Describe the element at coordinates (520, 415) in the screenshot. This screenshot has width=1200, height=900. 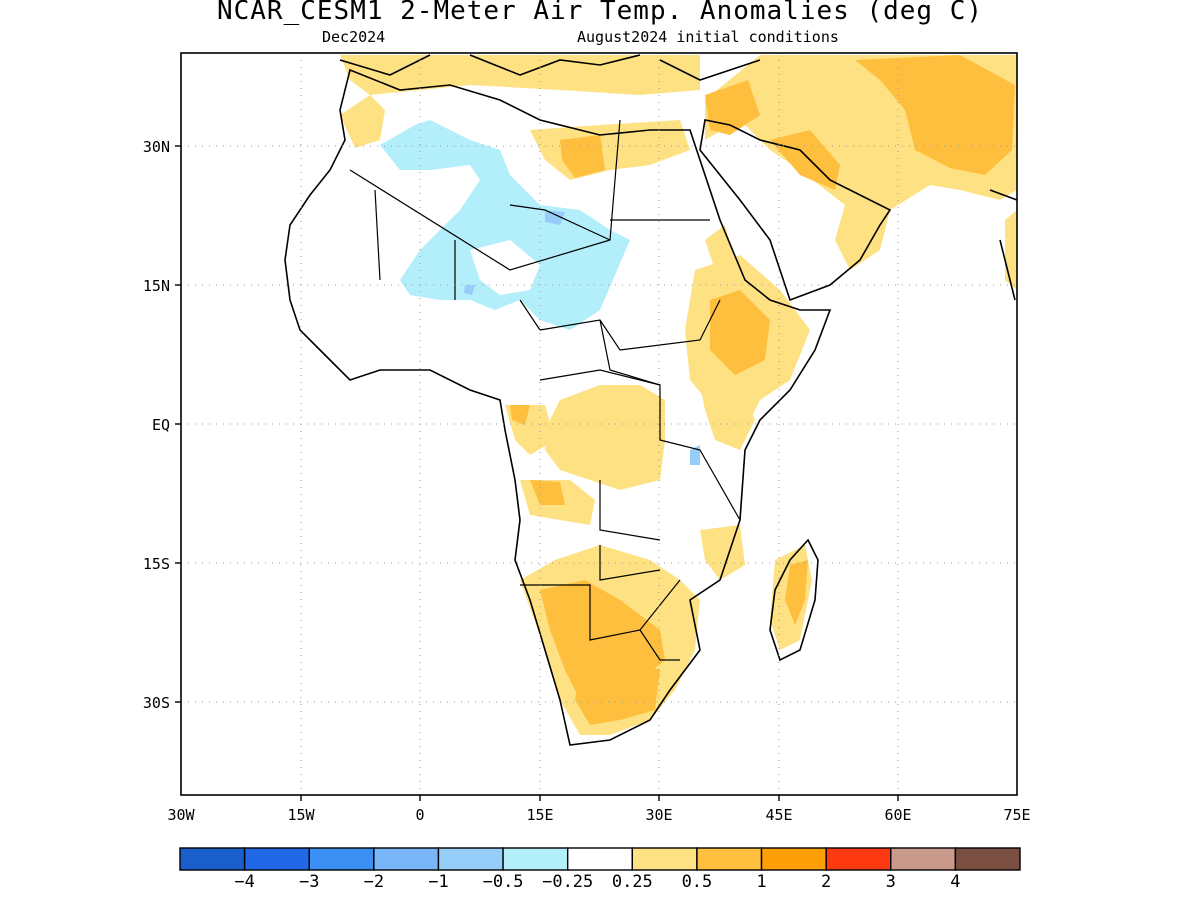
I see `hot-spot-gabon` at that location.